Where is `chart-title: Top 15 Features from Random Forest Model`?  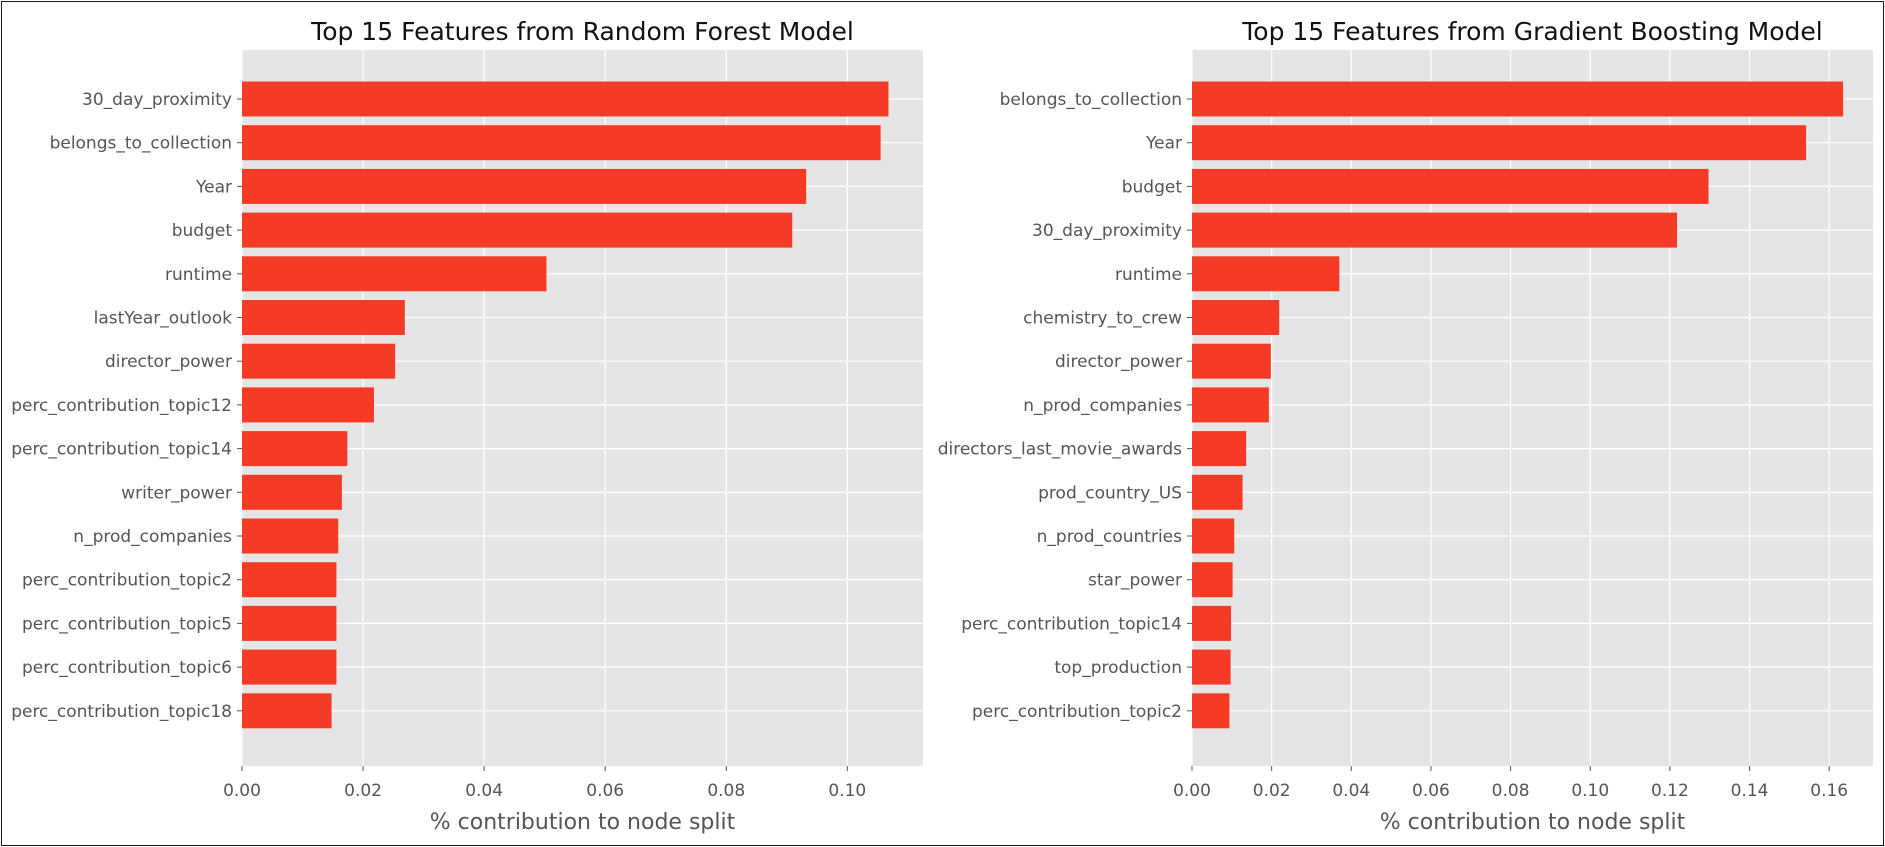 chart-title: Top 15 Features from Random Forest Model is located at coordinates (582, 31).